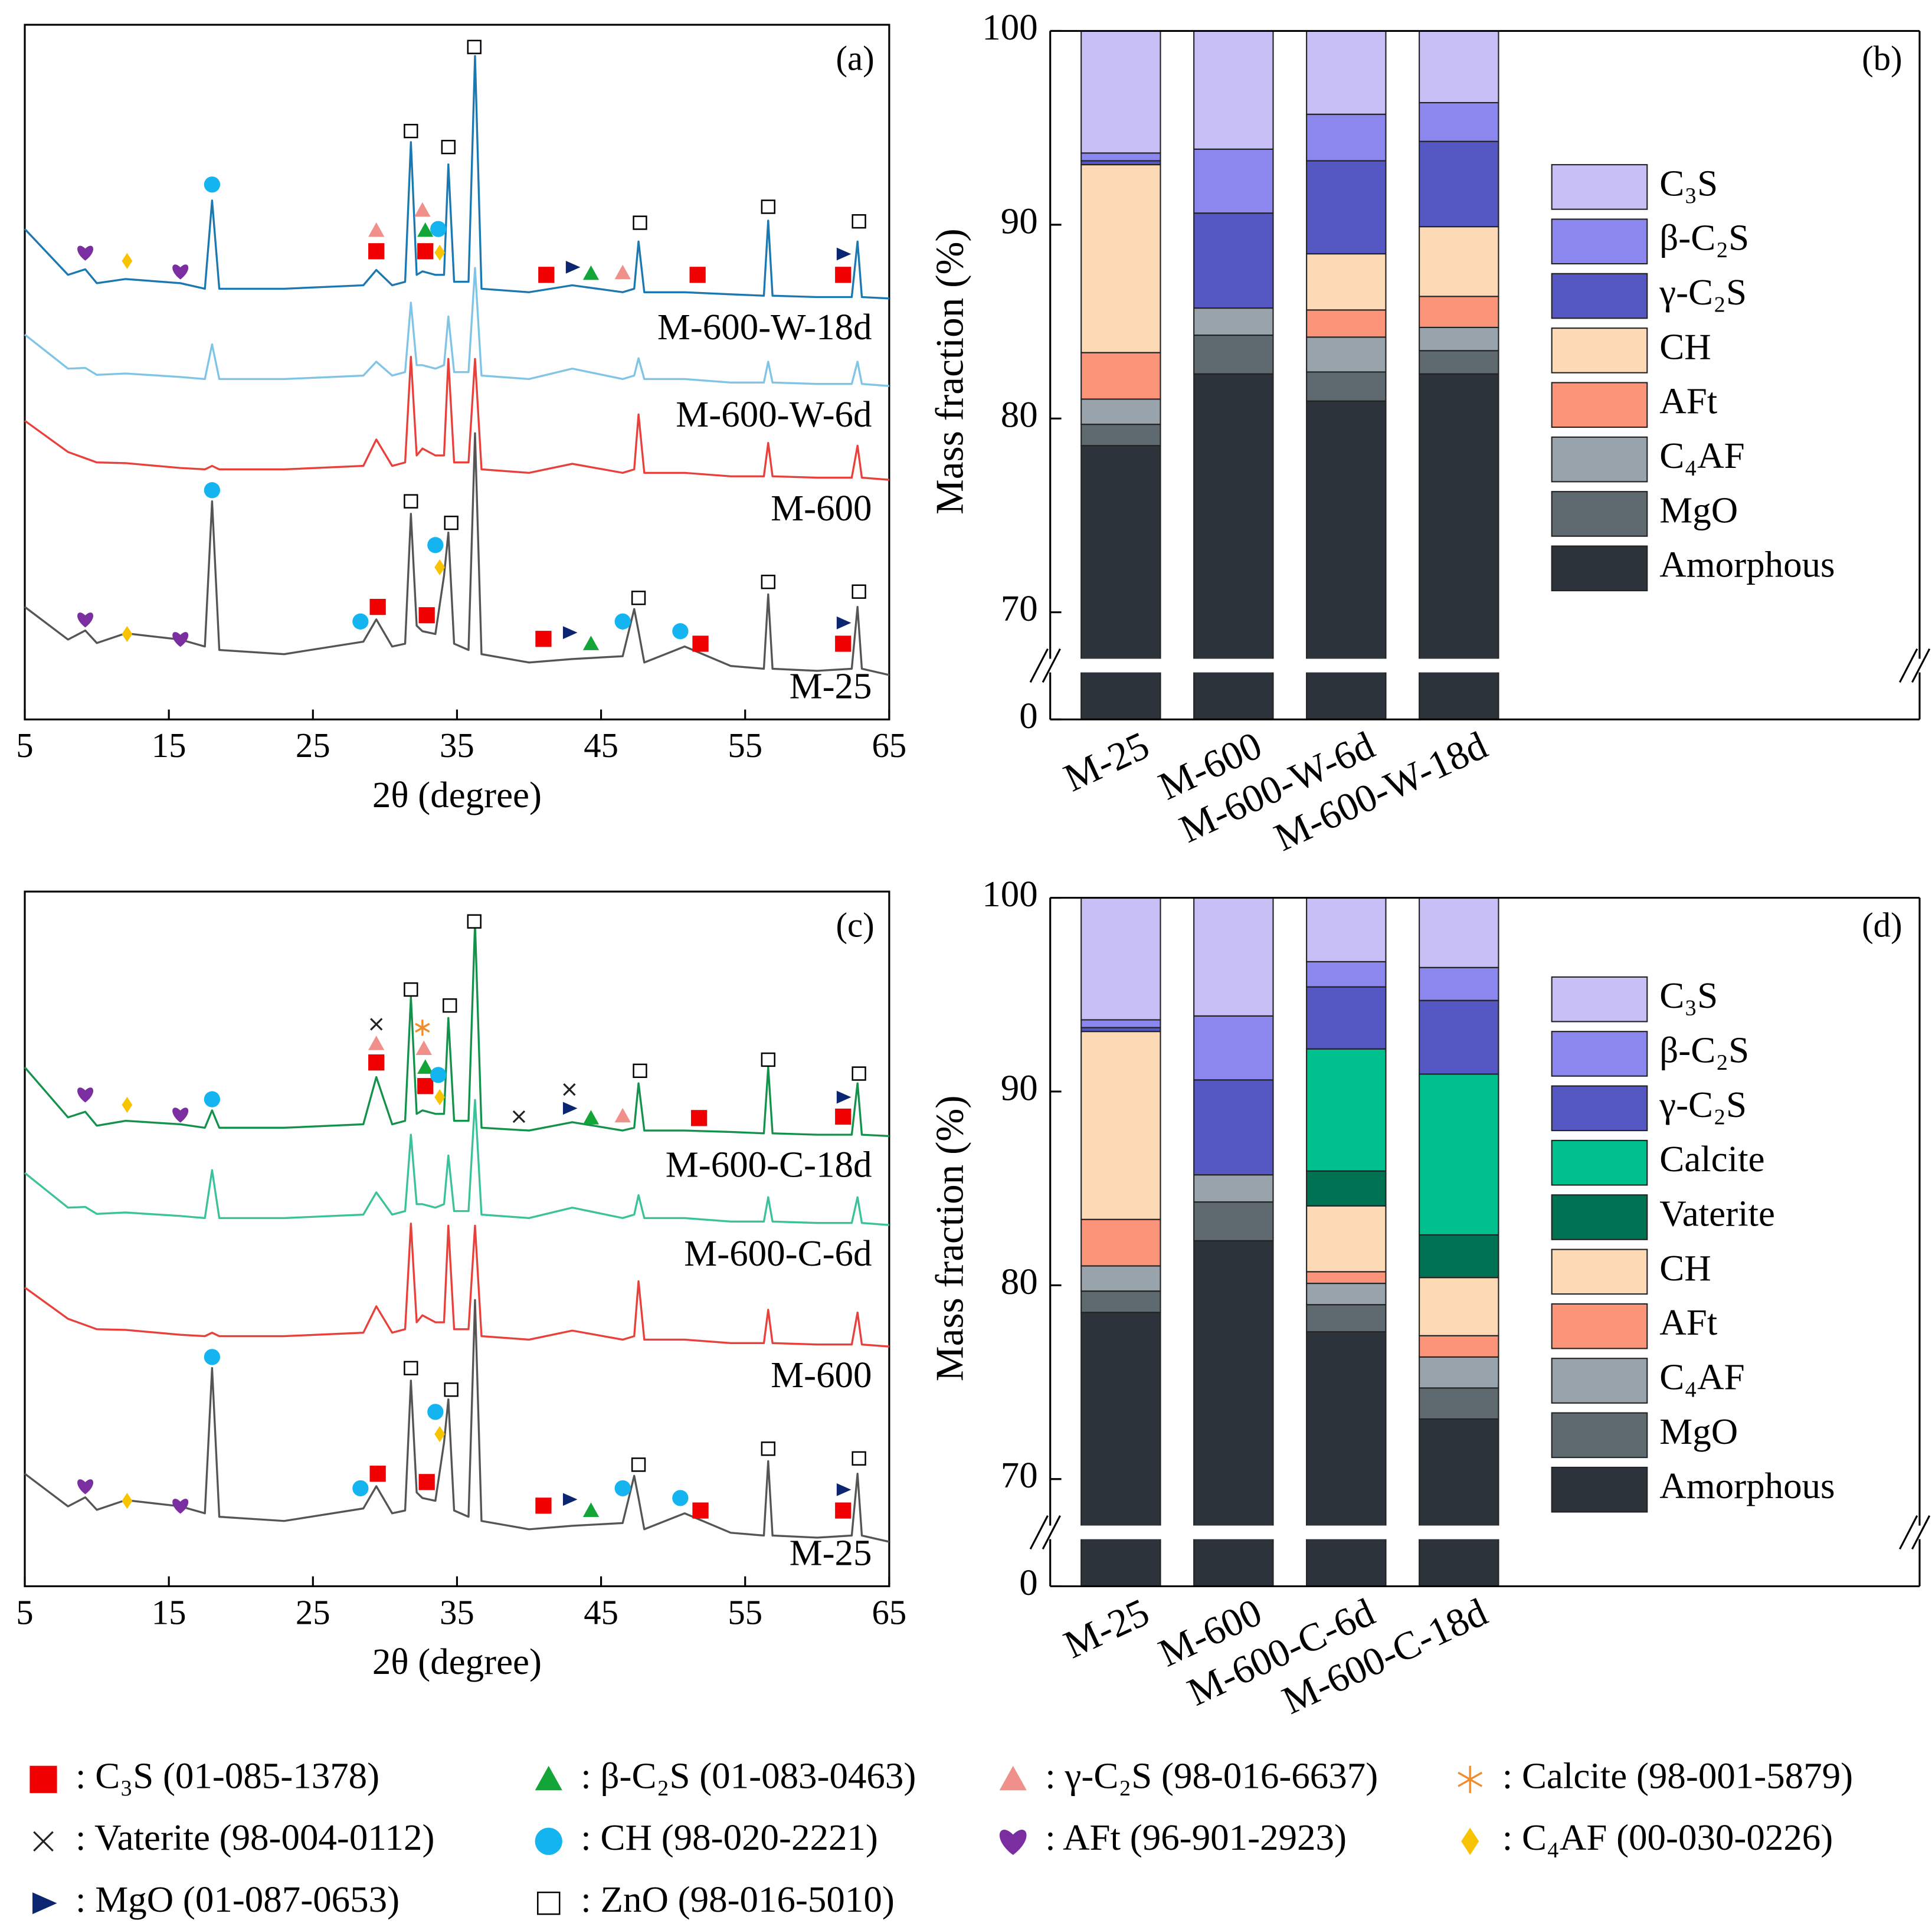  I want to click on legend-label: C₃S, so click(1688, 995).